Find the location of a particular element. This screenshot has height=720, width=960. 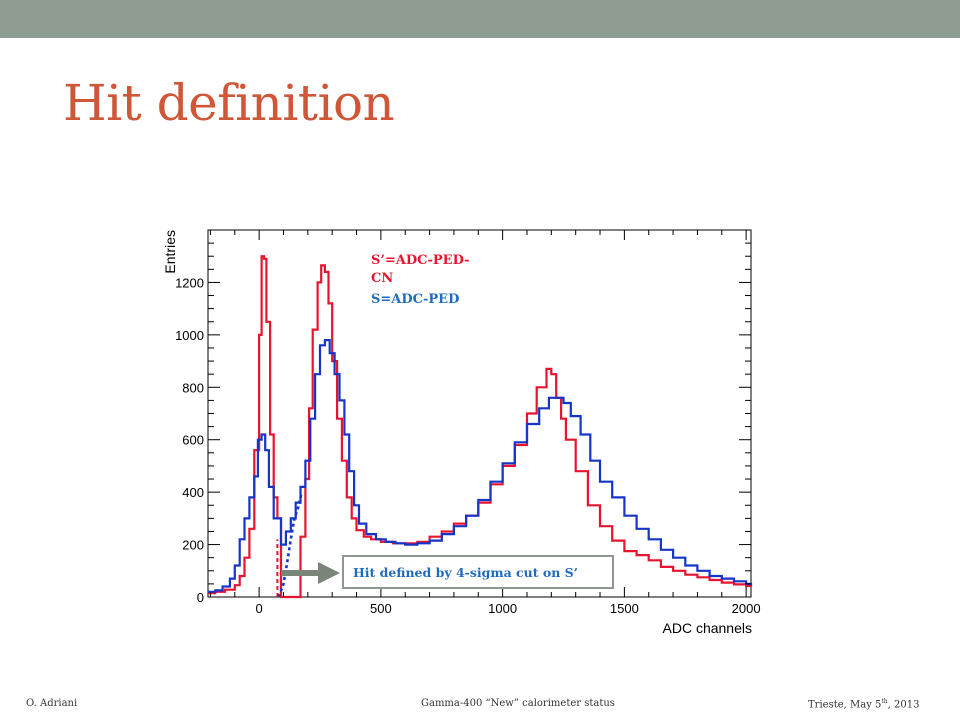

slide-title: Hit definition is located at coordinates (229, 103).